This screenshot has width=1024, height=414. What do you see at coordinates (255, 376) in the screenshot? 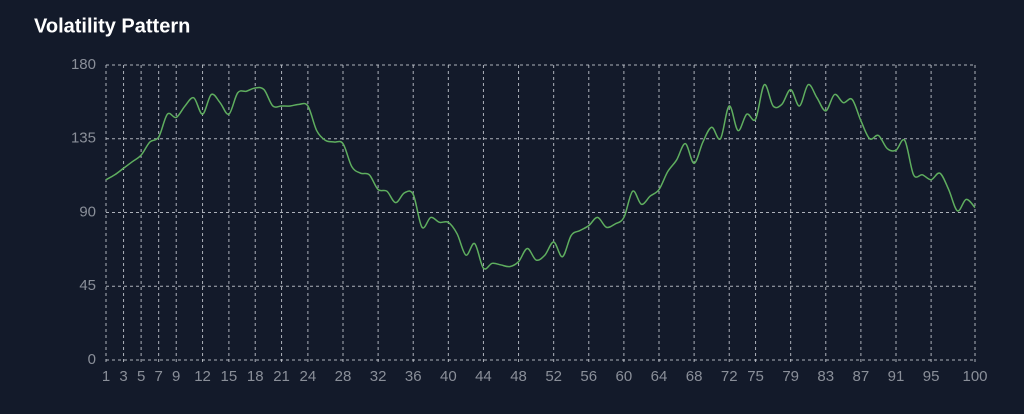
I see `x-tick-label: 18` at bounding box center [255, 376].